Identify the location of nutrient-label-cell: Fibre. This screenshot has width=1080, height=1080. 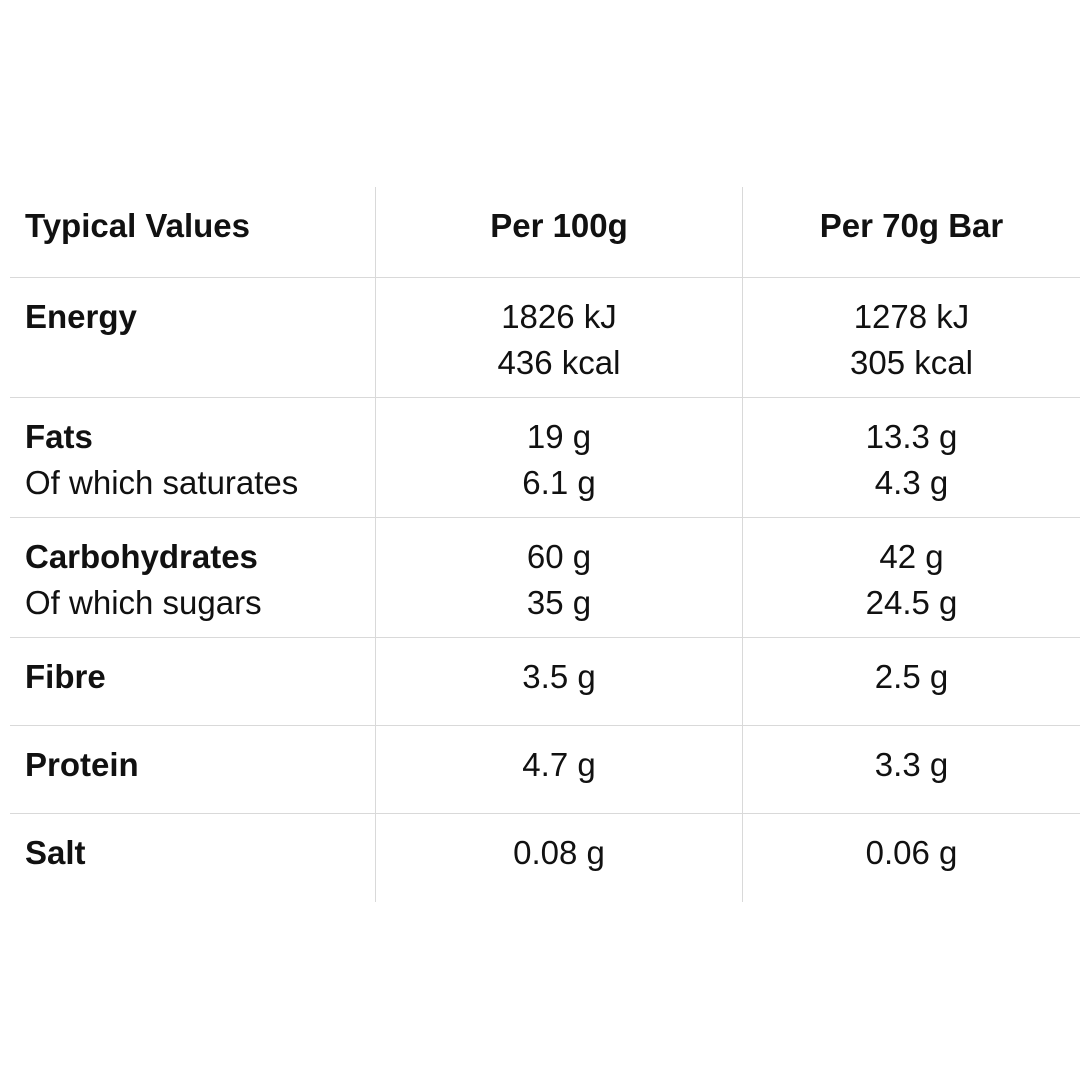
(193, 681).